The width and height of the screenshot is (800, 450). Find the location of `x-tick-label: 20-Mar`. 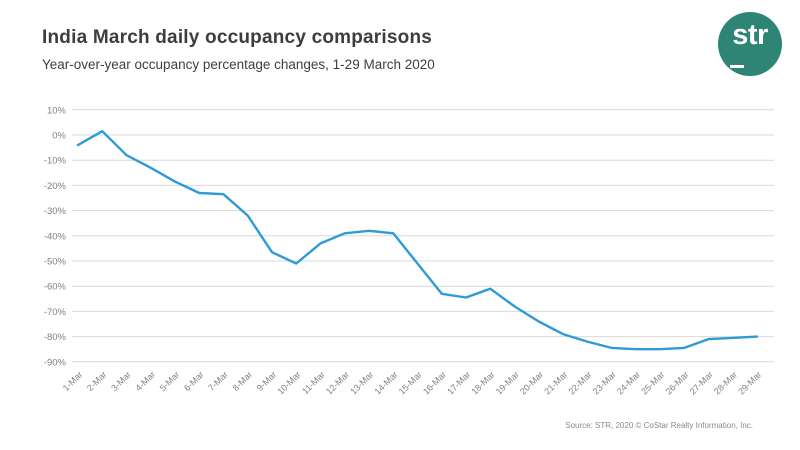

x-tick-label: 20-Mar is located at coordinates (531, 382).